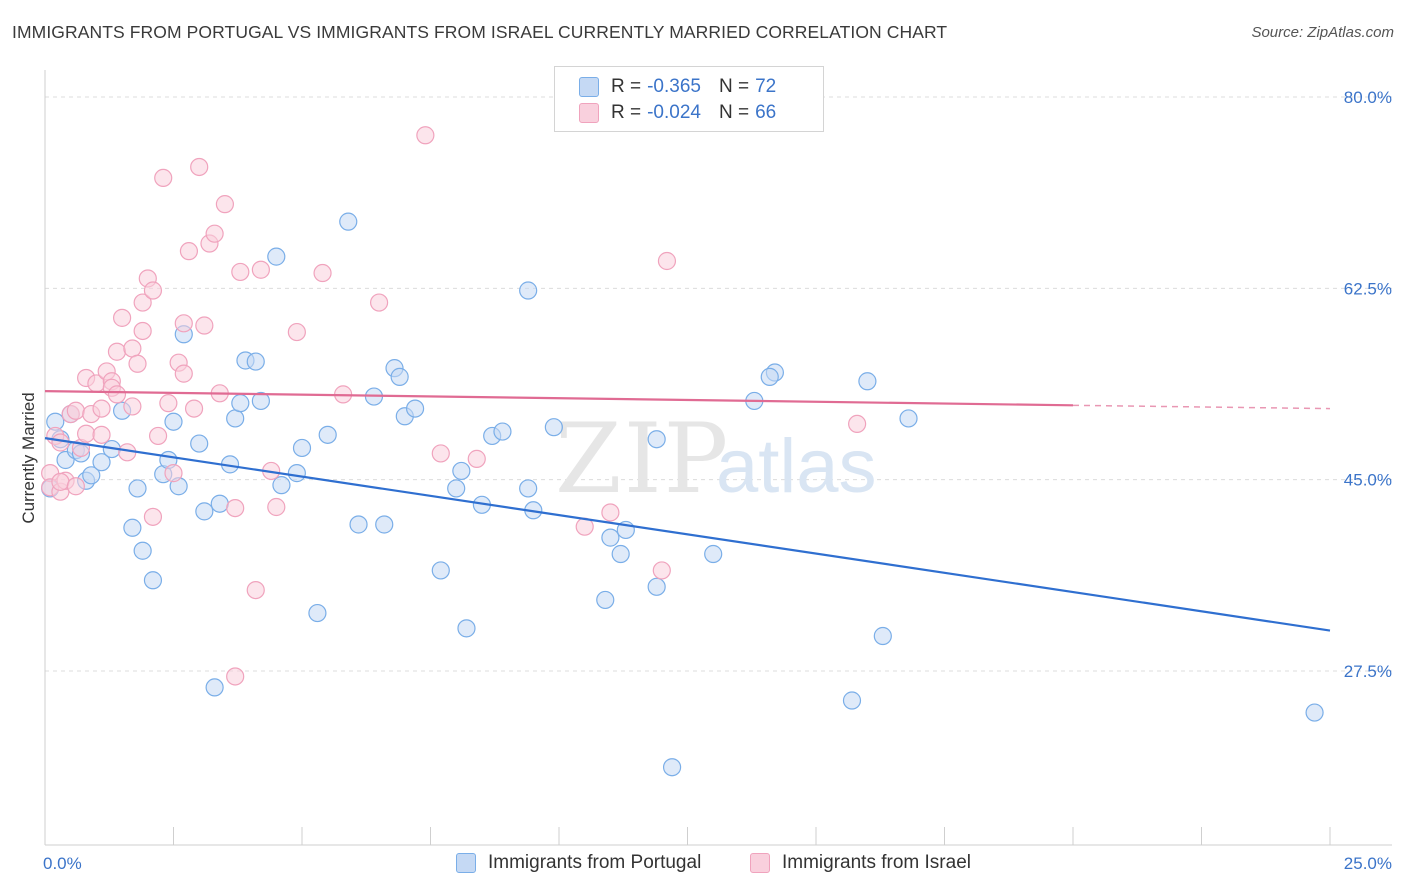 The height and width of the screenshot is (892, 1406). What do you see at coordinates (1368, 97) in the screenshot?
I see `y-tick-label: 80.0%` at bounding box center [1368, 97].